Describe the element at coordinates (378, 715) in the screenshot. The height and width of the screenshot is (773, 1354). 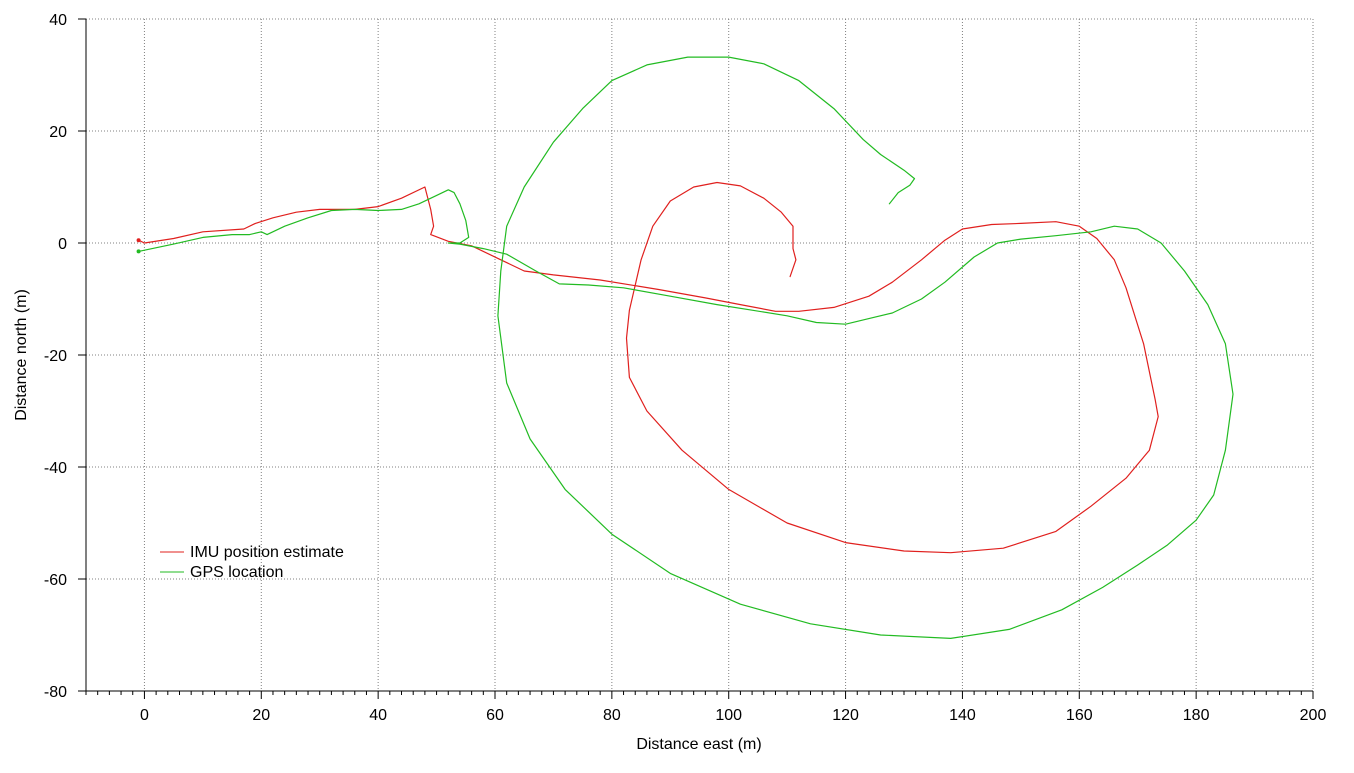
I see `x-tick-label: 40` at that location.